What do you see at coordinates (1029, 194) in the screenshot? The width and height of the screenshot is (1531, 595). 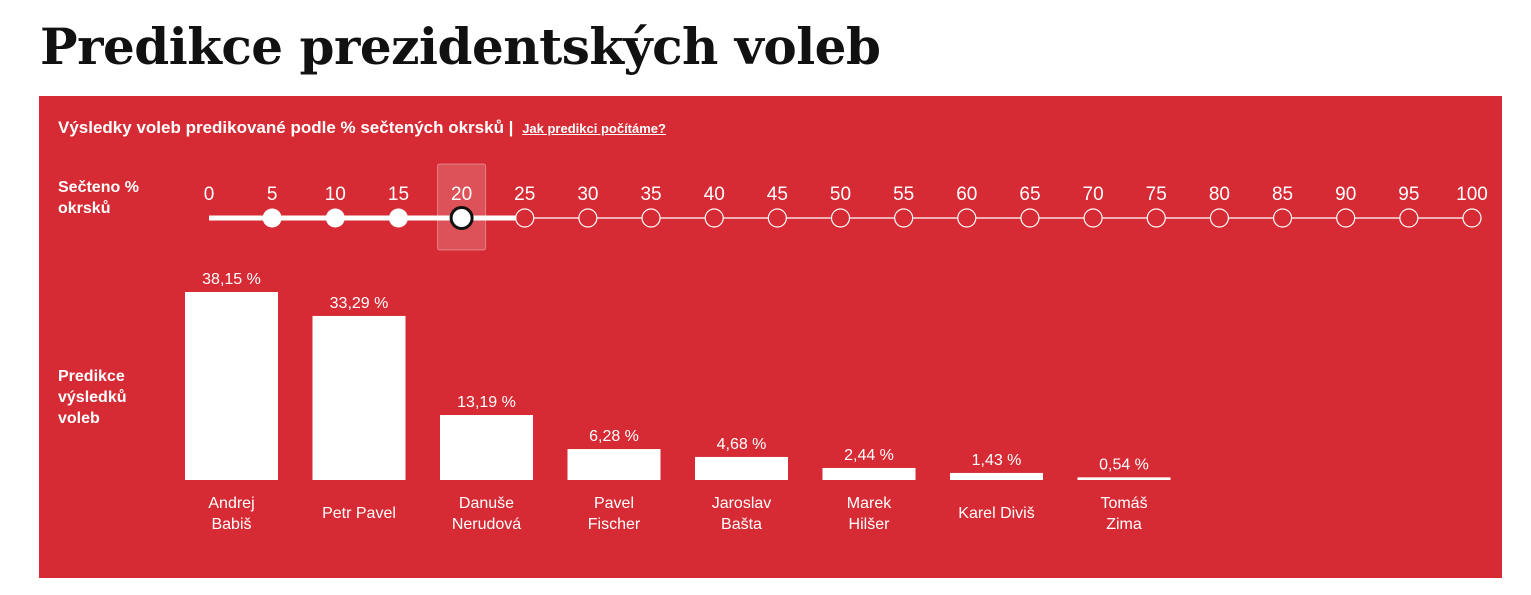 I see `slider-step-label: 65` at bounding box center [1029, 194].